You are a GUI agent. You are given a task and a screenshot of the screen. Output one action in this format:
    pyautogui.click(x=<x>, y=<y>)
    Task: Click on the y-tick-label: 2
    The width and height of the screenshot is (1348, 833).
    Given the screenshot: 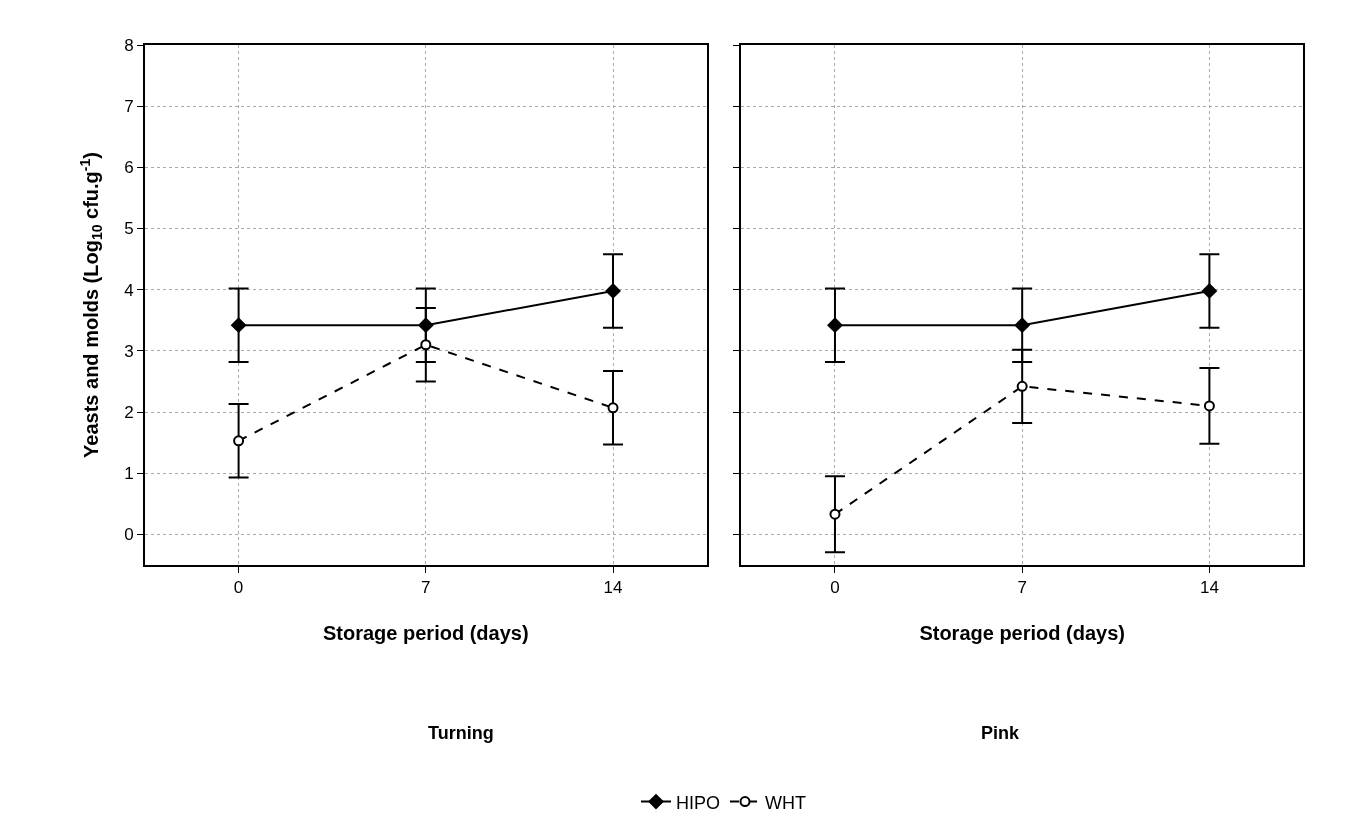 What is the action you would take?
    pyautogui.click(x=129, y=413)
    